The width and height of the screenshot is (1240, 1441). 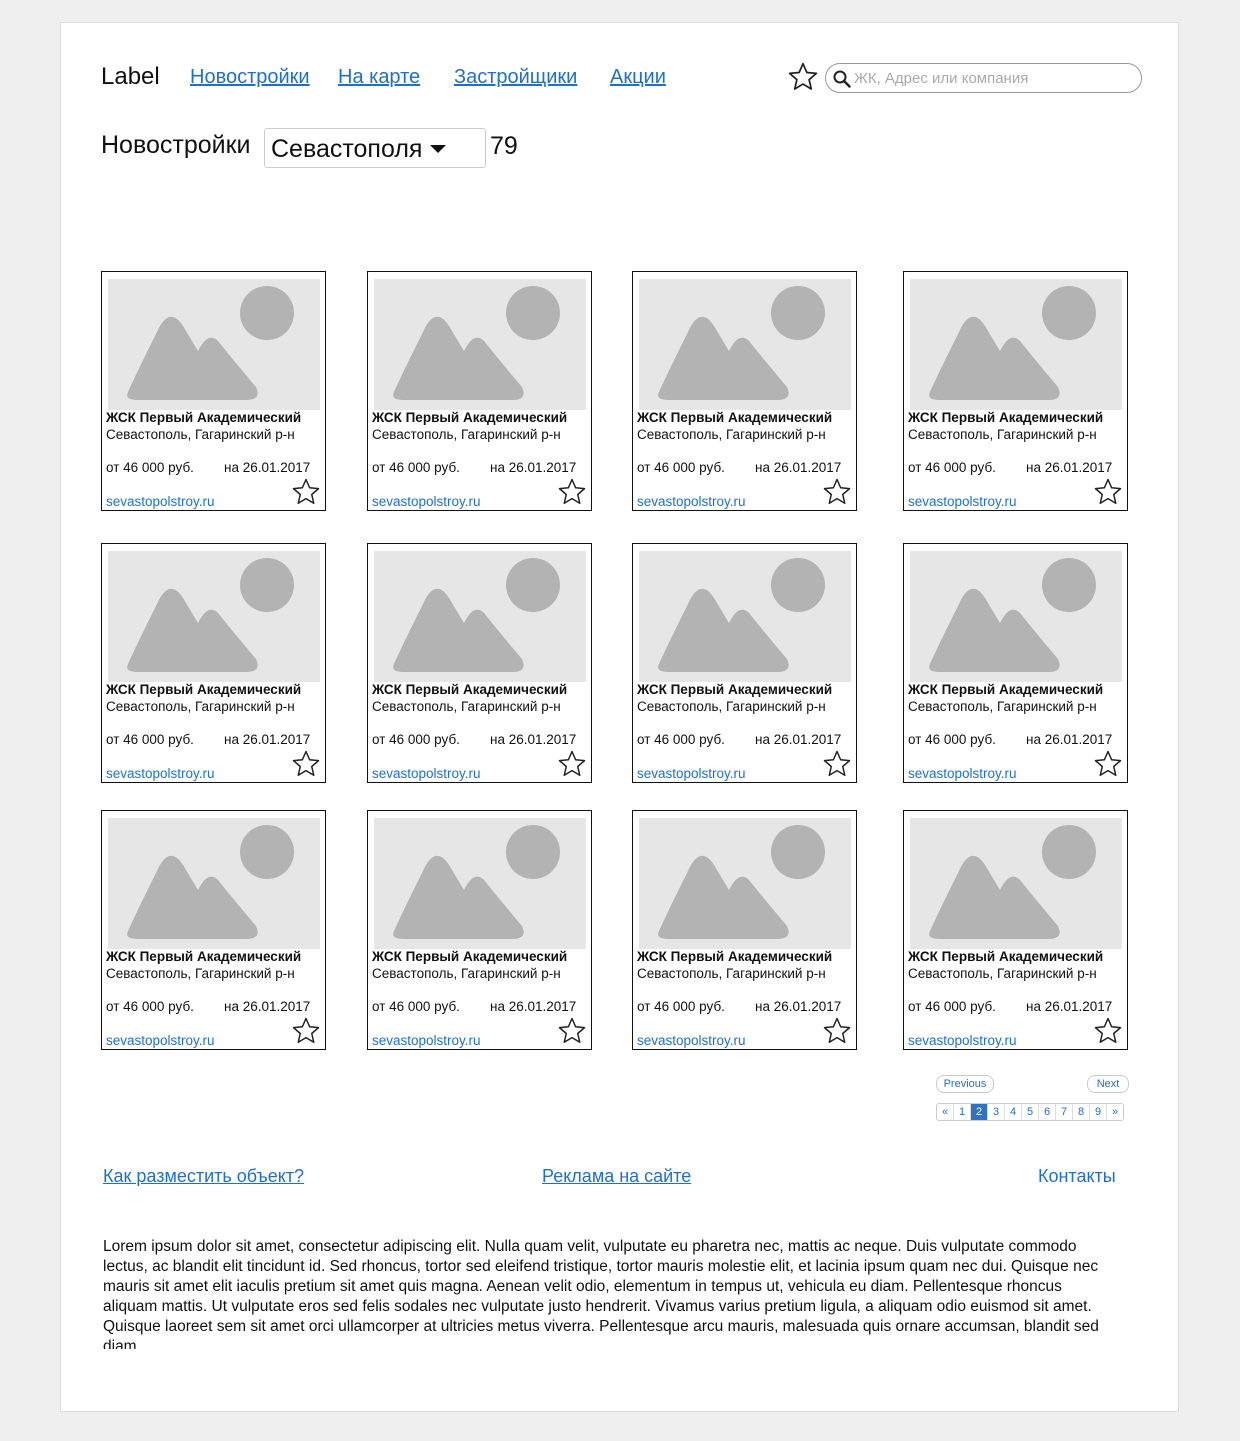 What do you see at coordinates (1047, 1112) in the screenshot?
I see `pagination-page: 6` at bounding box center [1047, 1112].